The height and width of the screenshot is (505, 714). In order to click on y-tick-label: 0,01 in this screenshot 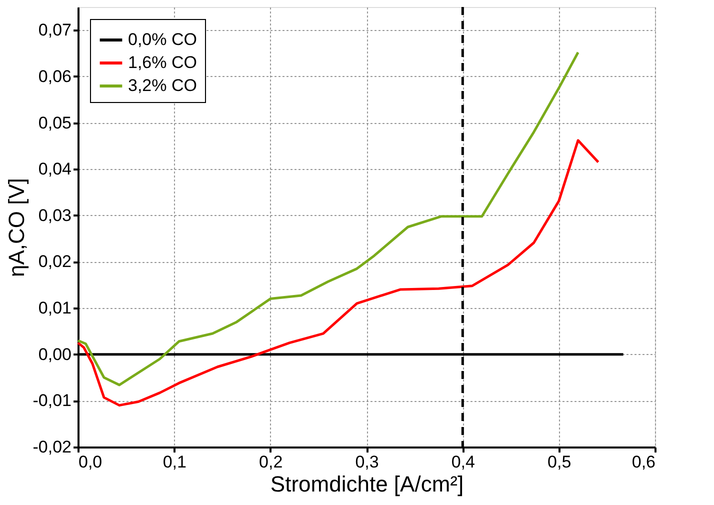, I will do `click(55, 308)`.